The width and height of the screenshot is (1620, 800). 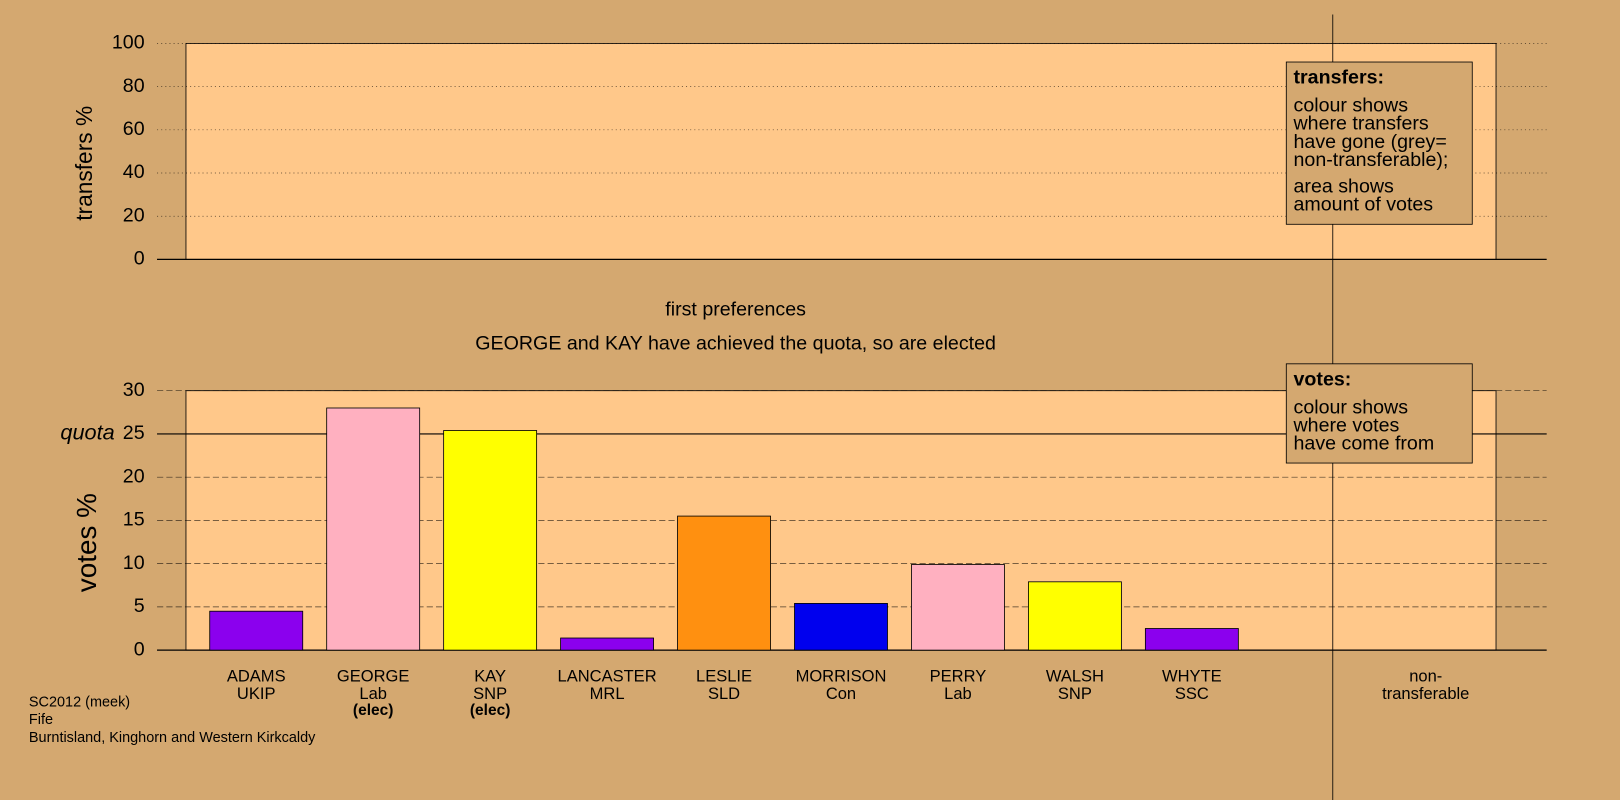 I want to click on chart-title: first preferences, so click(x=735, y=309).